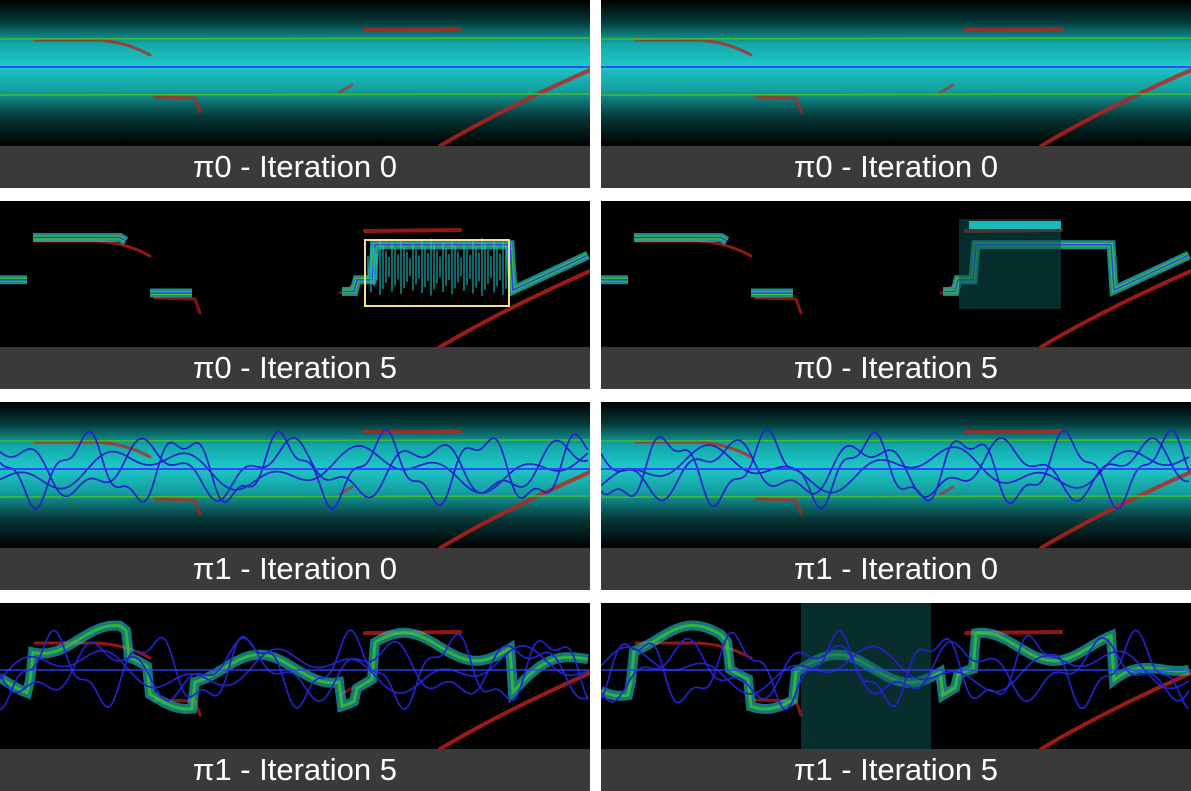 The height and width of the screenshot is (791, 1191). I want to click on jump-segment, so click(1015, 225).